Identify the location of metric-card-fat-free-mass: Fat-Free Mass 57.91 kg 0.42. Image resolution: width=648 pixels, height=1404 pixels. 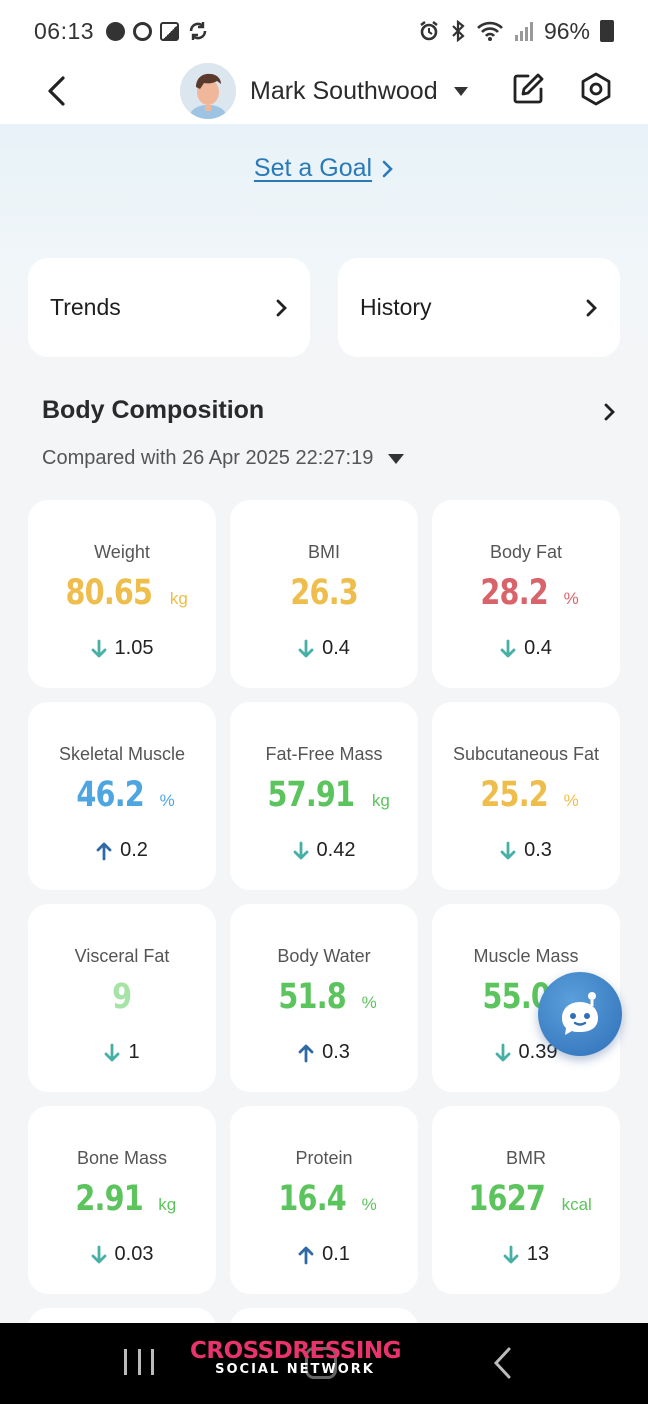
(324, 796).